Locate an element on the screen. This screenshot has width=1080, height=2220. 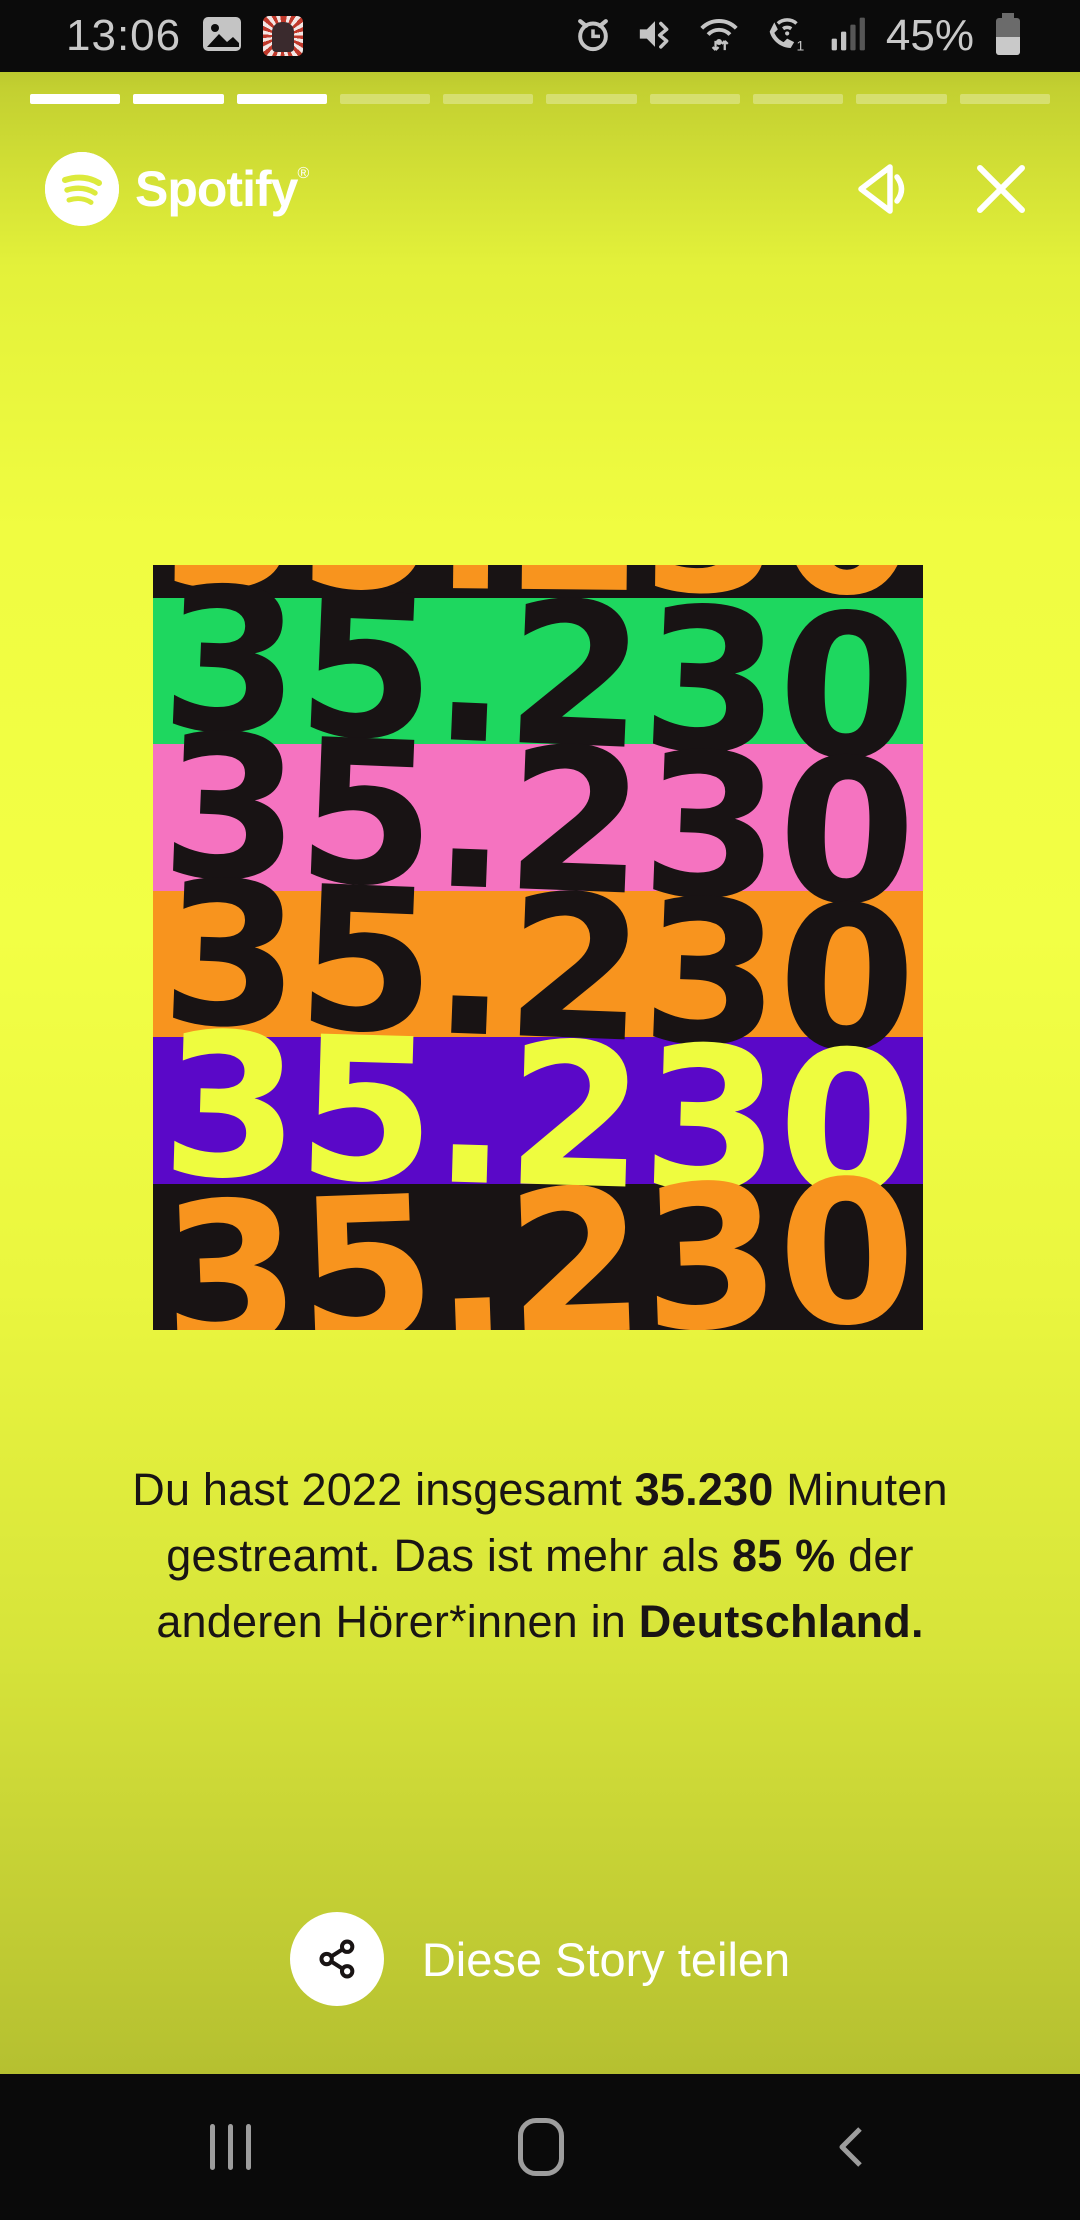
stat-value: 35.230 is located at coordinates (538, 1232).